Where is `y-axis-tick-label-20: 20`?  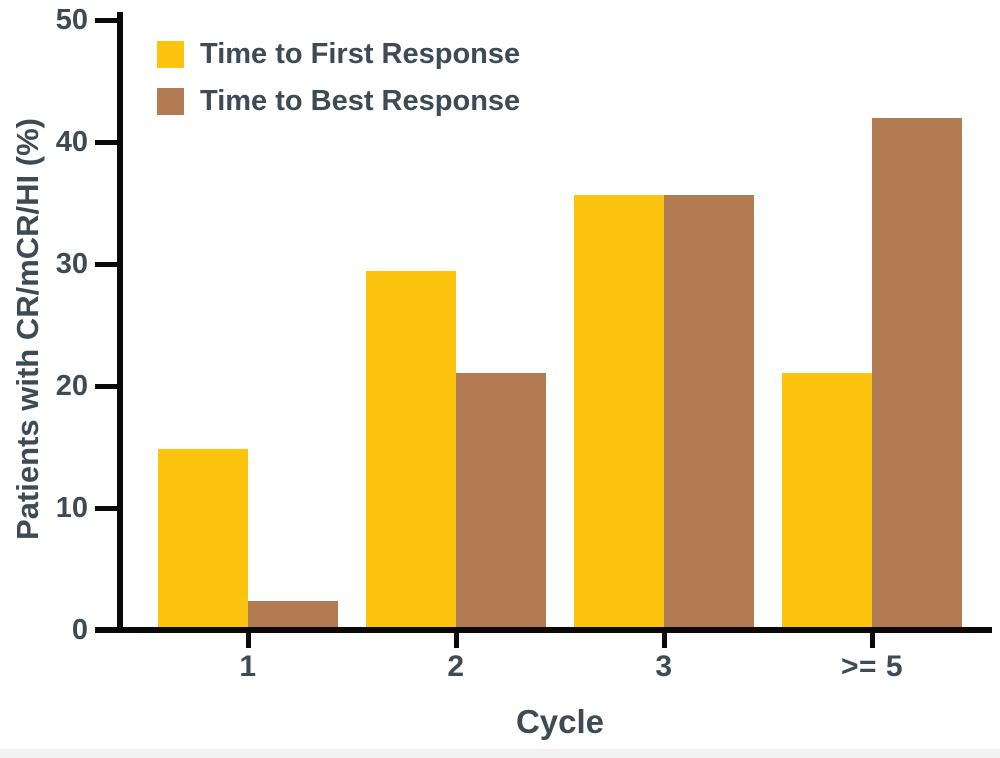 y-axis-tick-label-20: 20 is located at coordinates (71, 386).